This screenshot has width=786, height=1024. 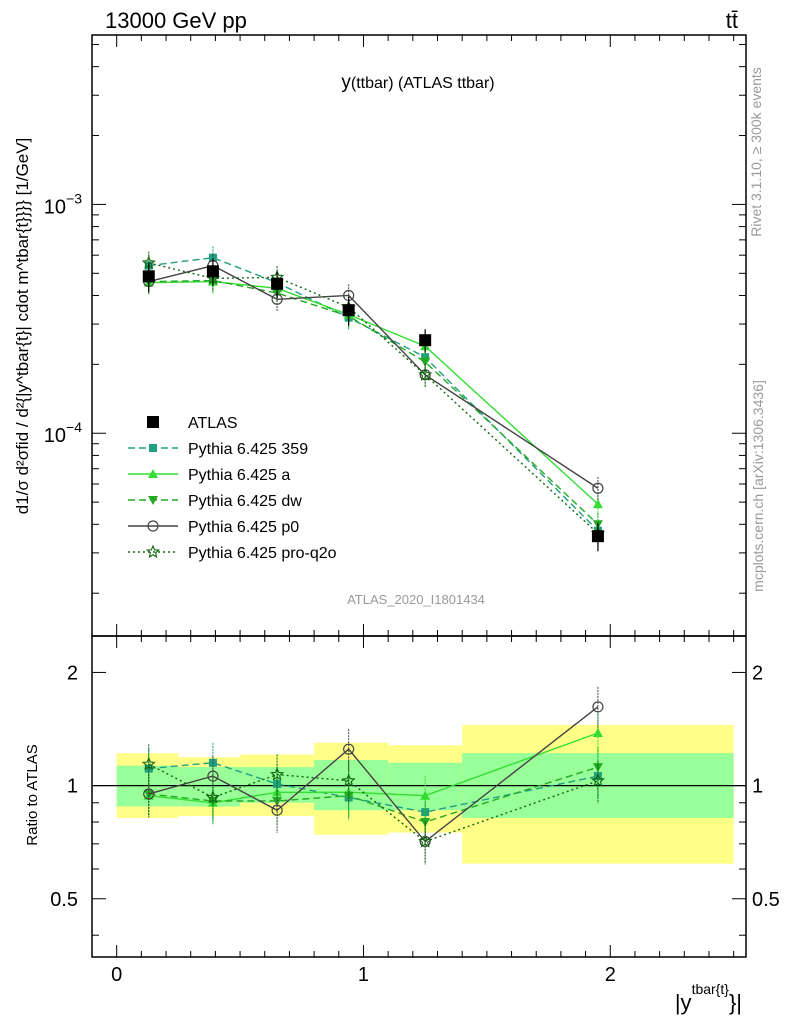 What do you see at coordinates (757, 787) in the screenshot?
I see `y-tick-label-lower-right: 1` at bounding box center [757, 787].